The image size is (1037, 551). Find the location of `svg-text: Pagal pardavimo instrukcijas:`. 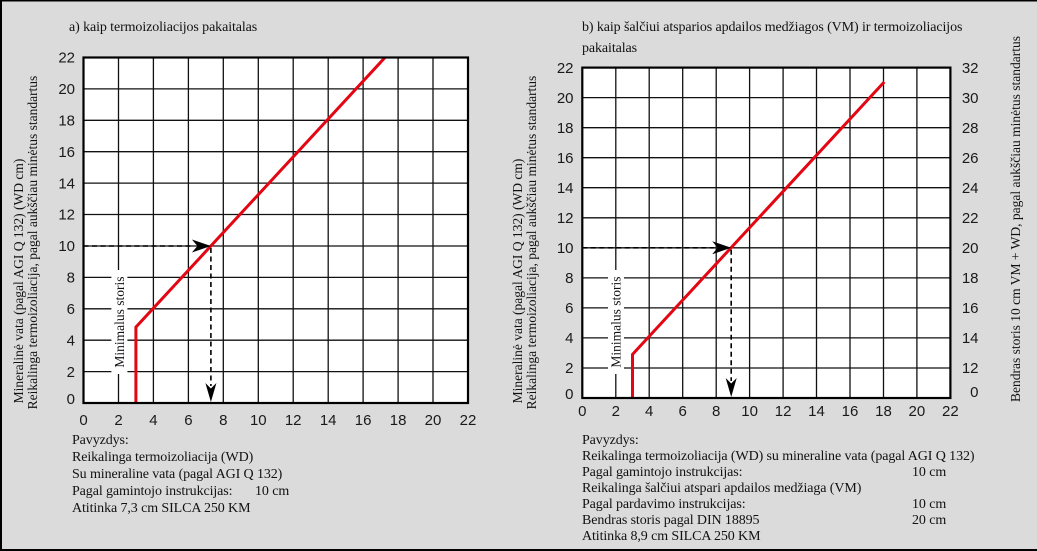

svg-text: Pagal pardavimo instrukcijas: is located at coordinates (664, 504).